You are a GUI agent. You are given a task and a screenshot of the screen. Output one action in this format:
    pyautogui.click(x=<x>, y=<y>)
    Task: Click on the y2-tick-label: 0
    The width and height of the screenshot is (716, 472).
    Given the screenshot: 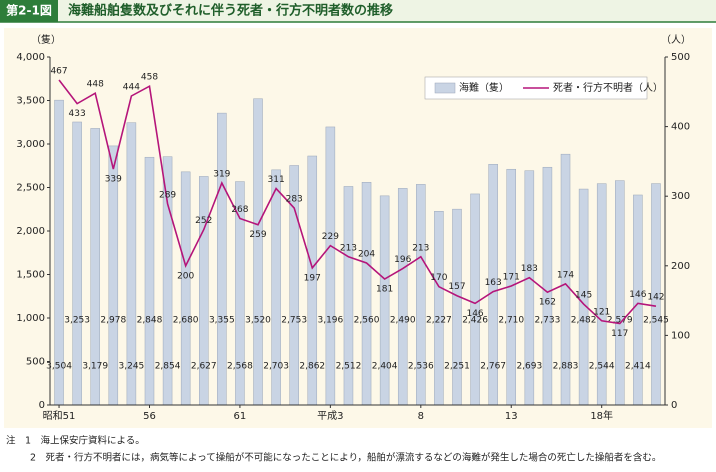 What is the action you would take?
    pyautogui.click(x=674, y=405)
    